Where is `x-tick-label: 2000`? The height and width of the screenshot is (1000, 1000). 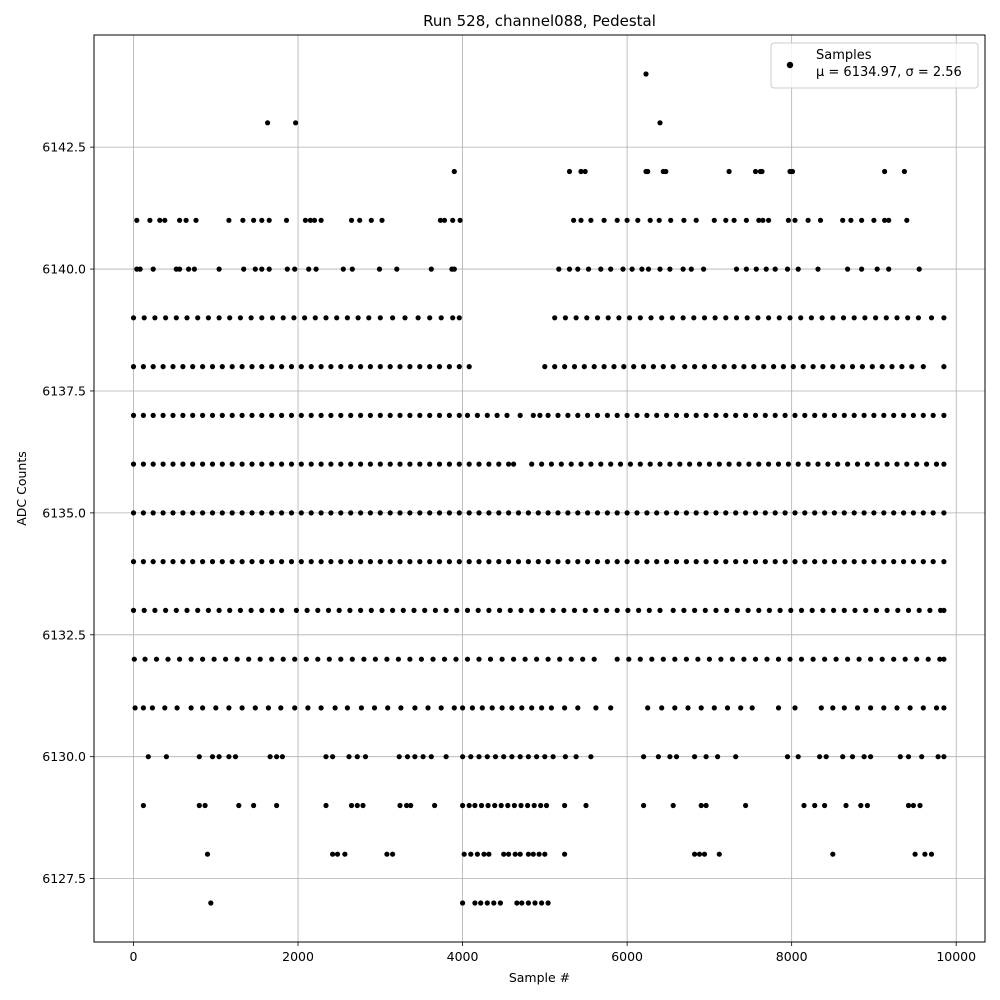 x-tick-label: 2000 is located at coordinates (298, 956).